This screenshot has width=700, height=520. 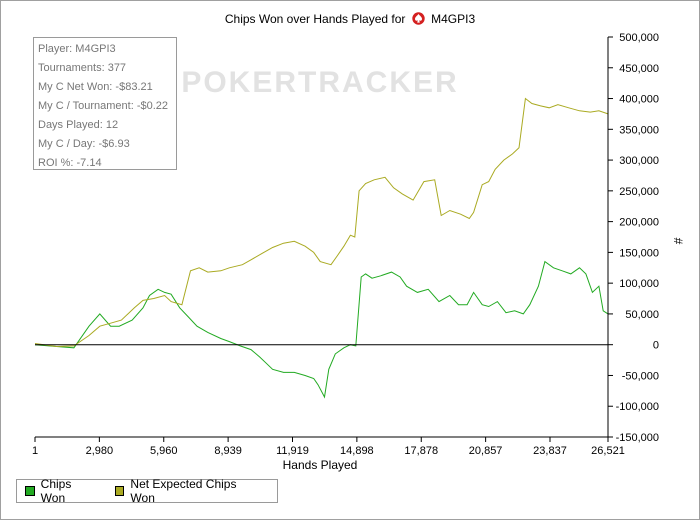 I want to click on y-tick-label: 450,000, so click(x=639, y=69).